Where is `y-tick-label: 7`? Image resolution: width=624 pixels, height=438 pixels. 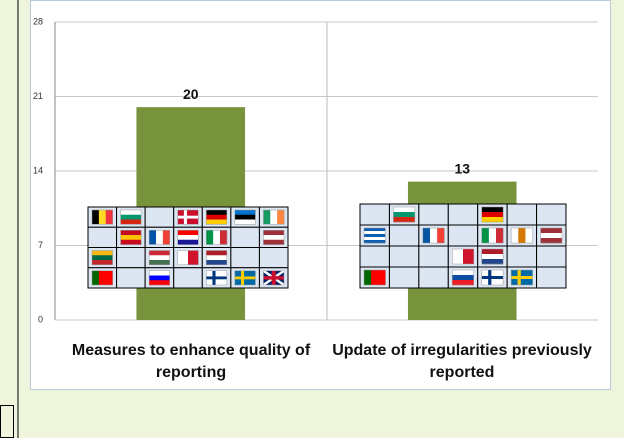
y-tick-label: 7 is located at coordinates (40, 245).